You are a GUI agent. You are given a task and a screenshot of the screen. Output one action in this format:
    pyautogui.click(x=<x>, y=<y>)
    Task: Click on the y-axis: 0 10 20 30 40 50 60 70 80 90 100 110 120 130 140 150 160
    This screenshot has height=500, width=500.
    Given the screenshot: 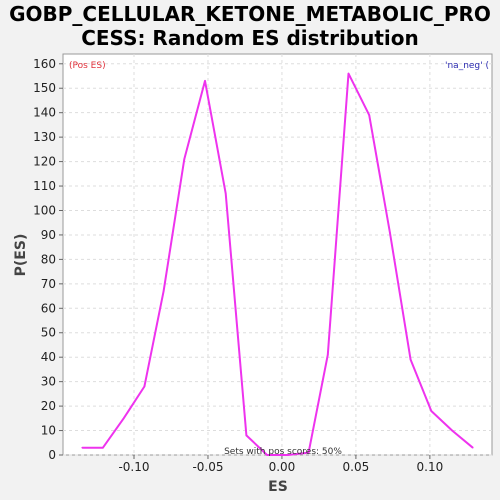 What is the action you would take?
    pyautogui.click(x=48, y=259)
    